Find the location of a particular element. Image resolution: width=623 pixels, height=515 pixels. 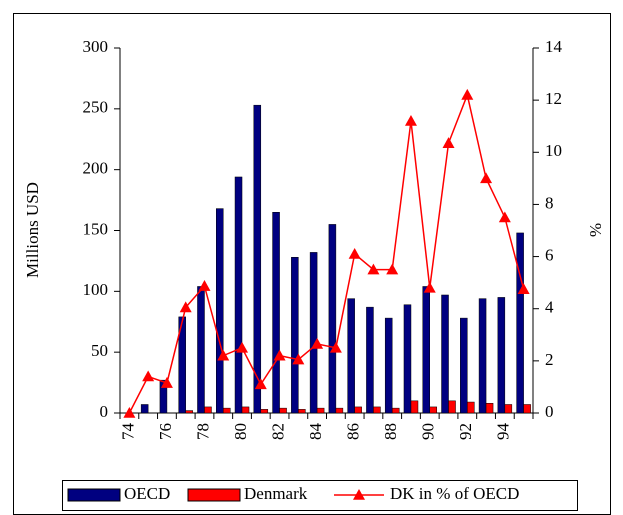

y-tick-label: 200 is located at coordinates (96, 168).